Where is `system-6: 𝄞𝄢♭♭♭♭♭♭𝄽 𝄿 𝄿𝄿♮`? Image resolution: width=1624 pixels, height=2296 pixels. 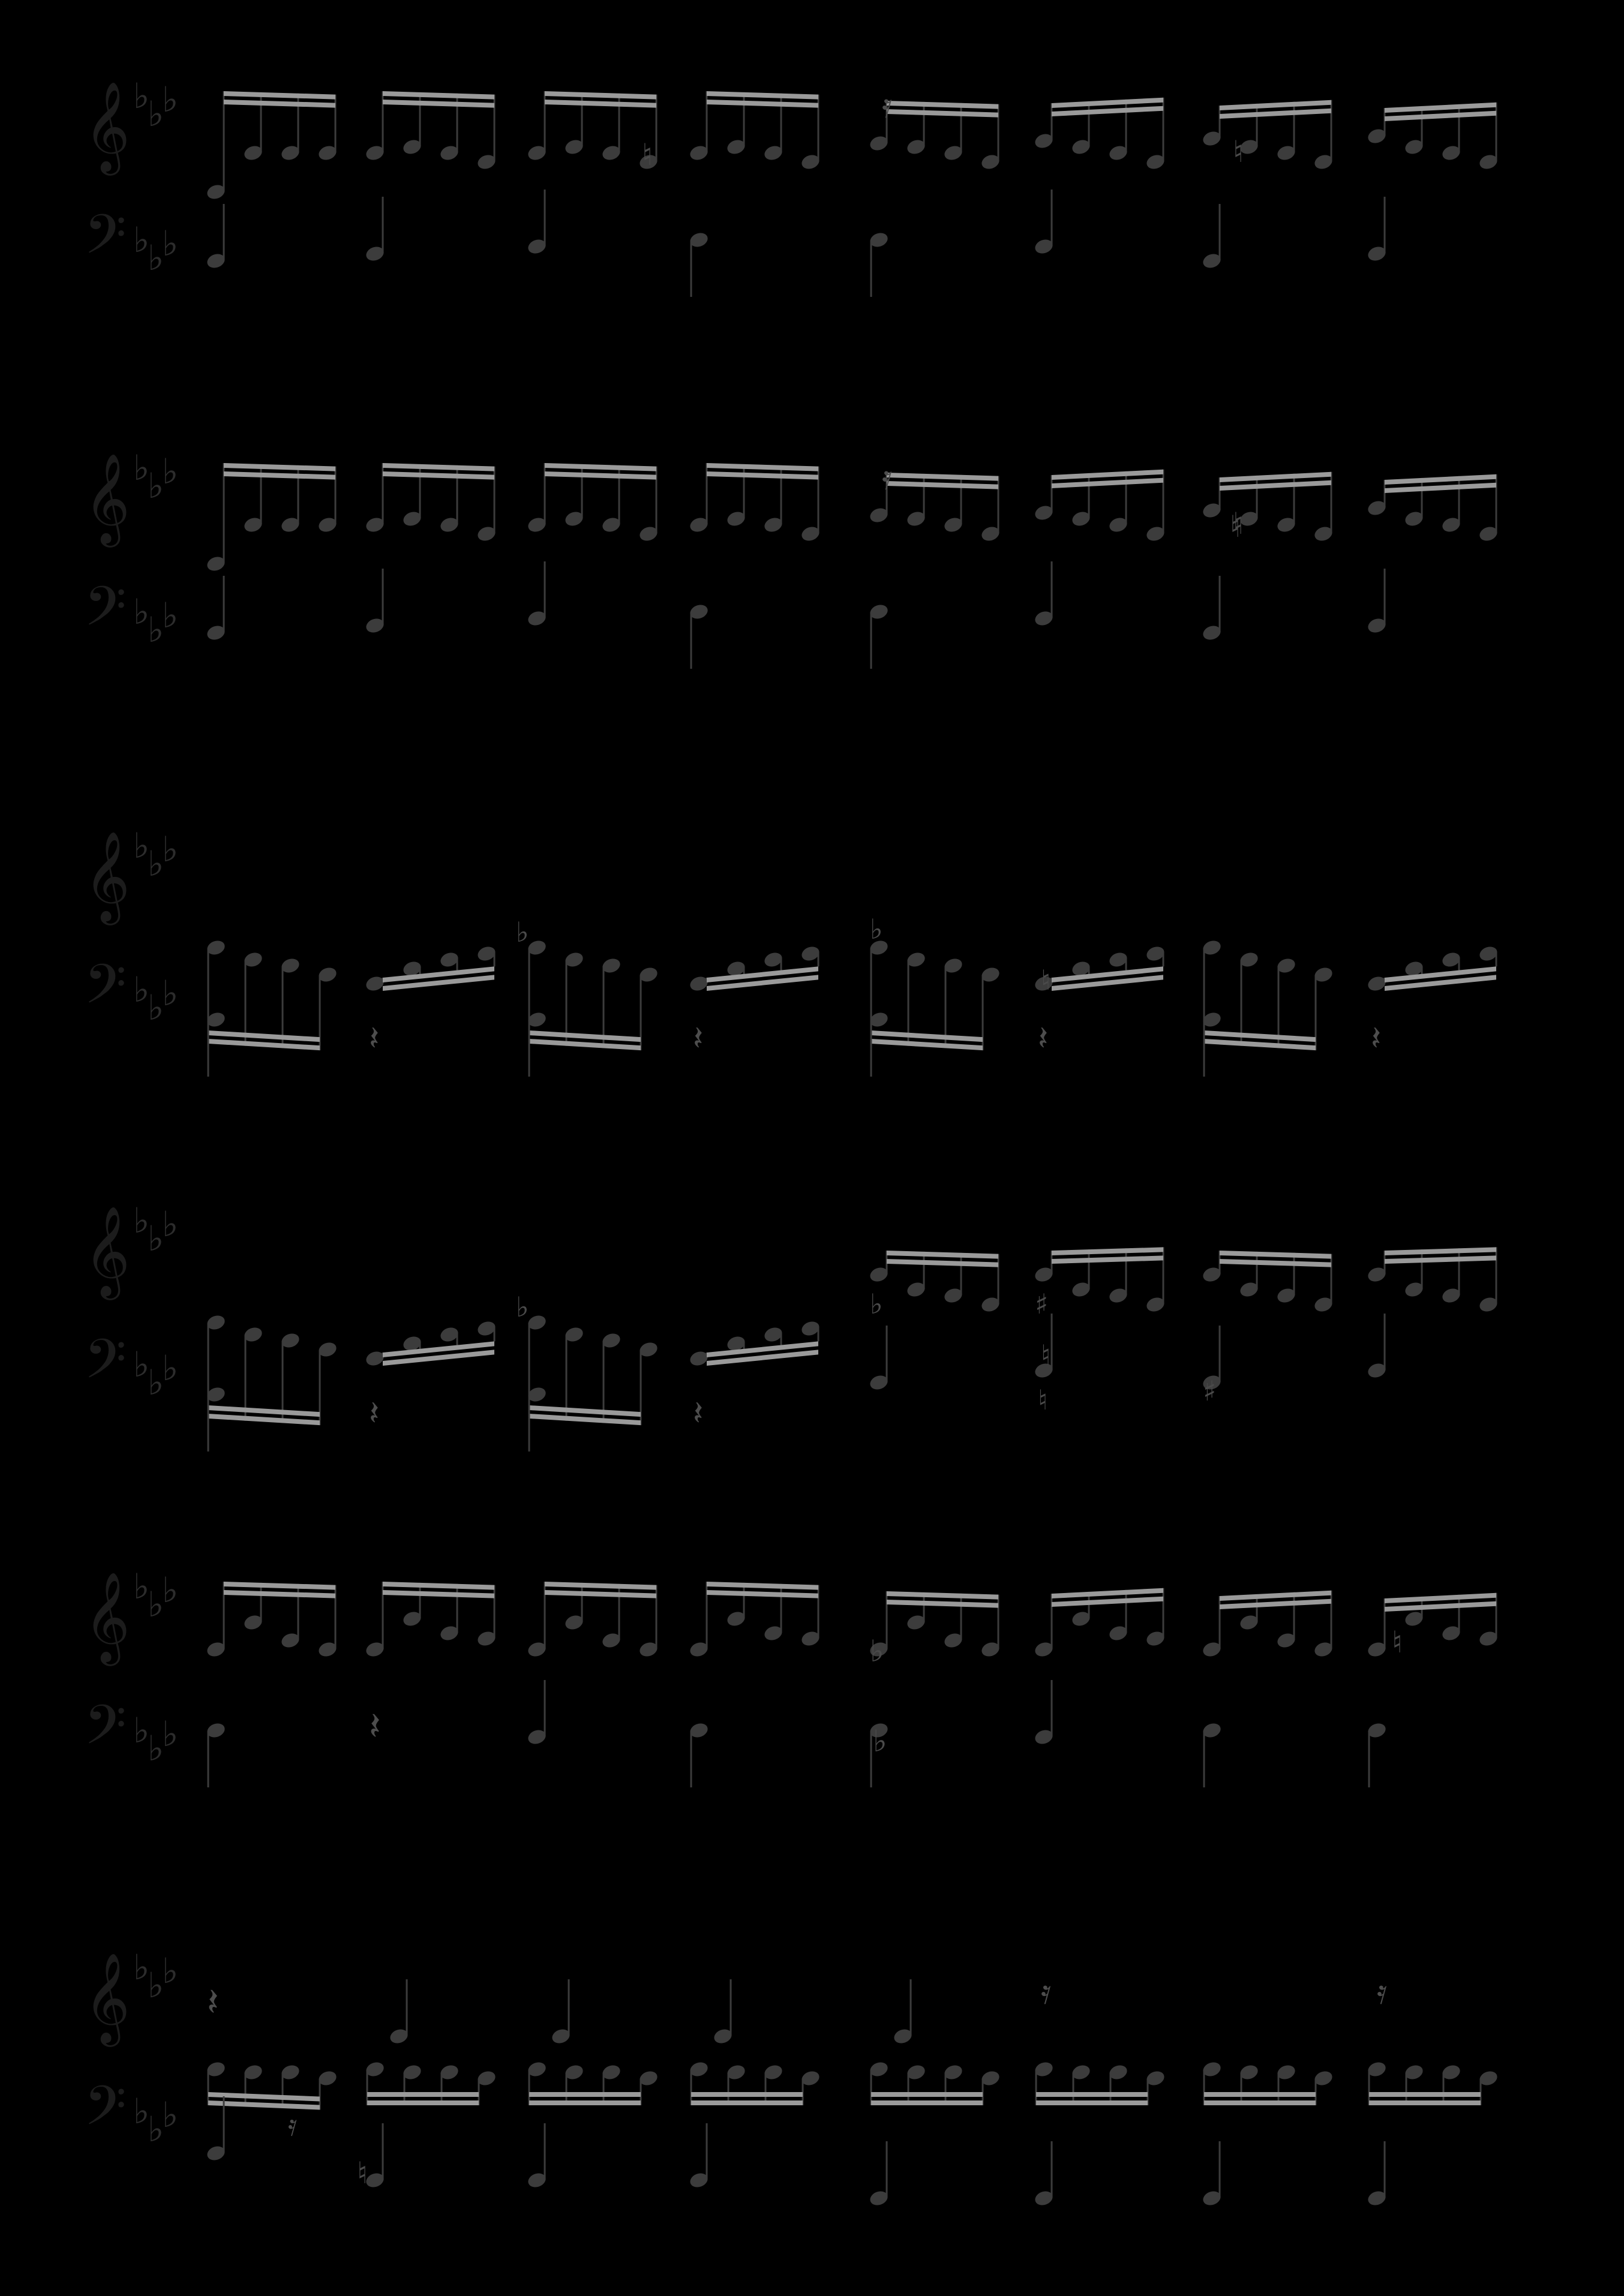 system-6: 𝄞𝄢♭♭♭♭♭♭𝄽 𝄿 𝄿𝄿♮ is located at coordinates (804, 2076).